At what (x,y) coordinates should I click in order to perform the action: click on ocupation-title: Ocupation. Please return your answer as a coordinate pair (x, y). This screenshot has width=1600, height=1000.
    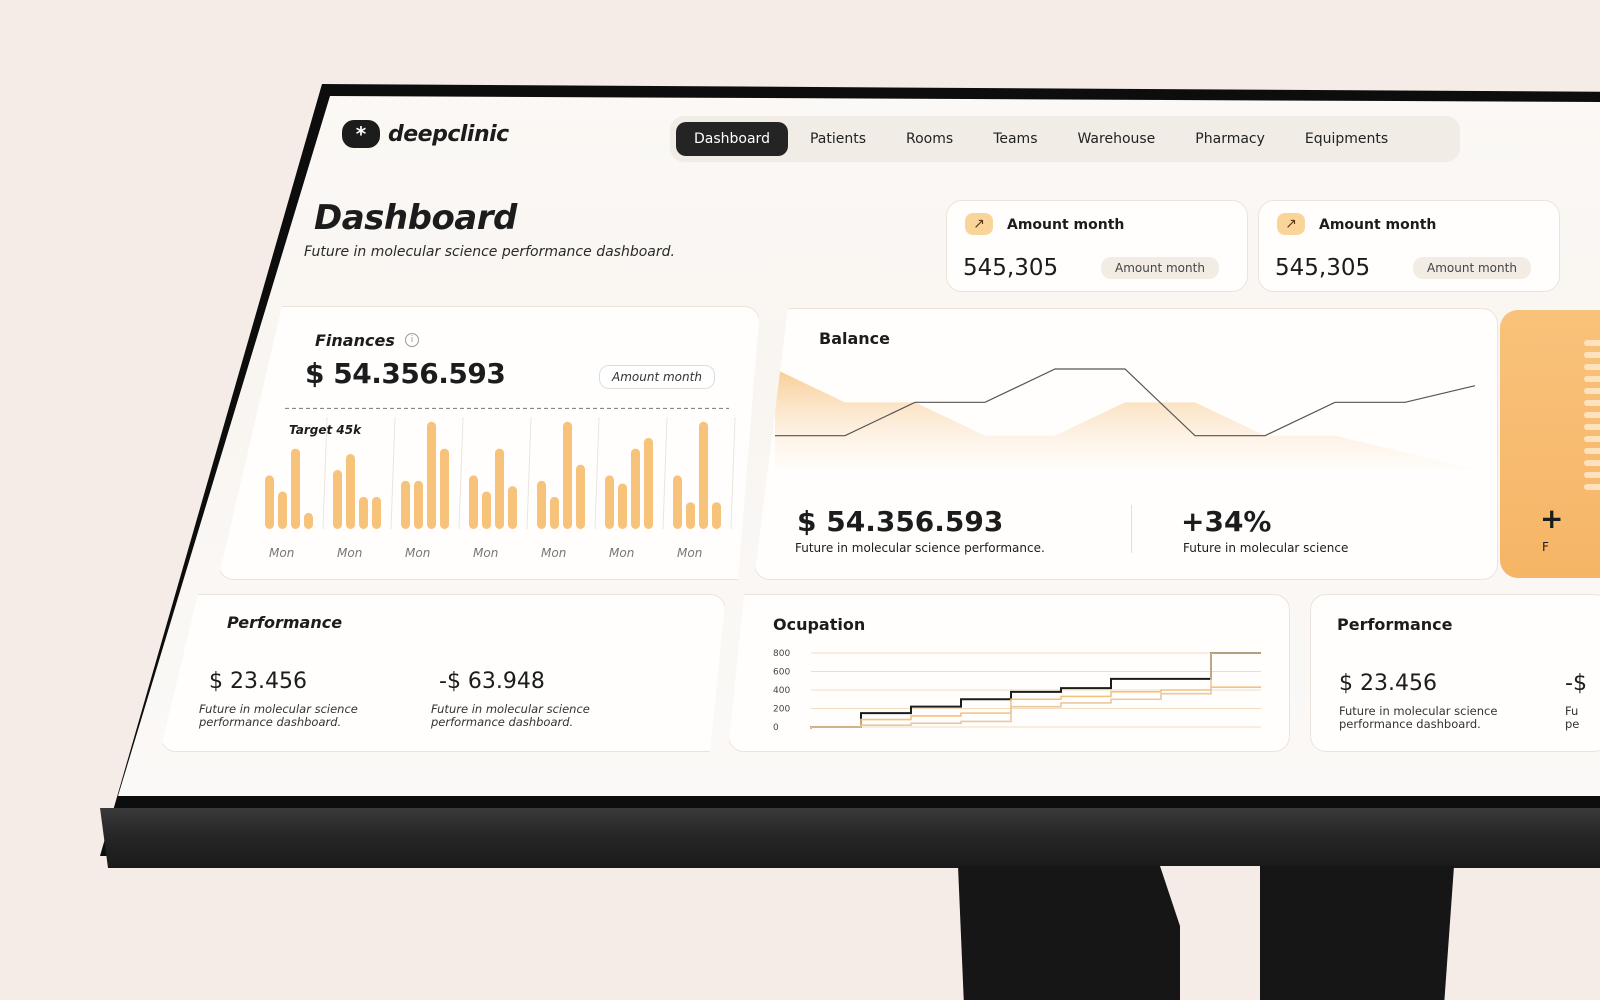
    Looking at the image, I should click on (819, 624).